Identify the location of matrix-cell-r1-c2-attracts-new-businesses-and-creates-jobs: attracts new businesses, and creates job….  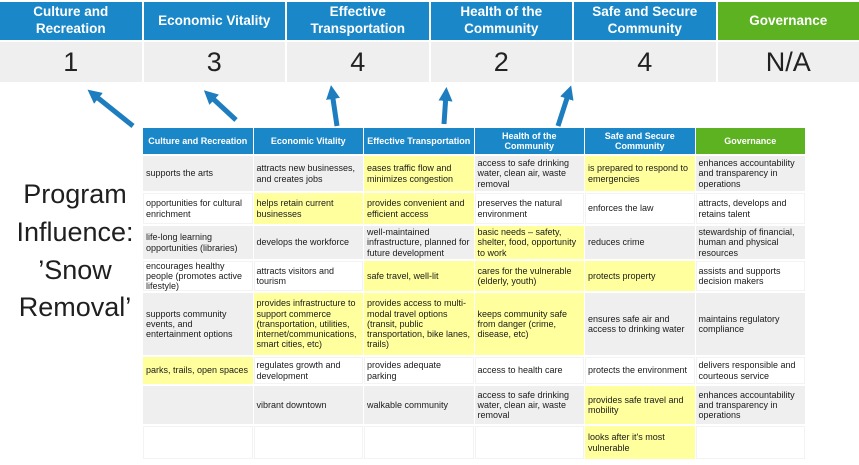
(308, 173).